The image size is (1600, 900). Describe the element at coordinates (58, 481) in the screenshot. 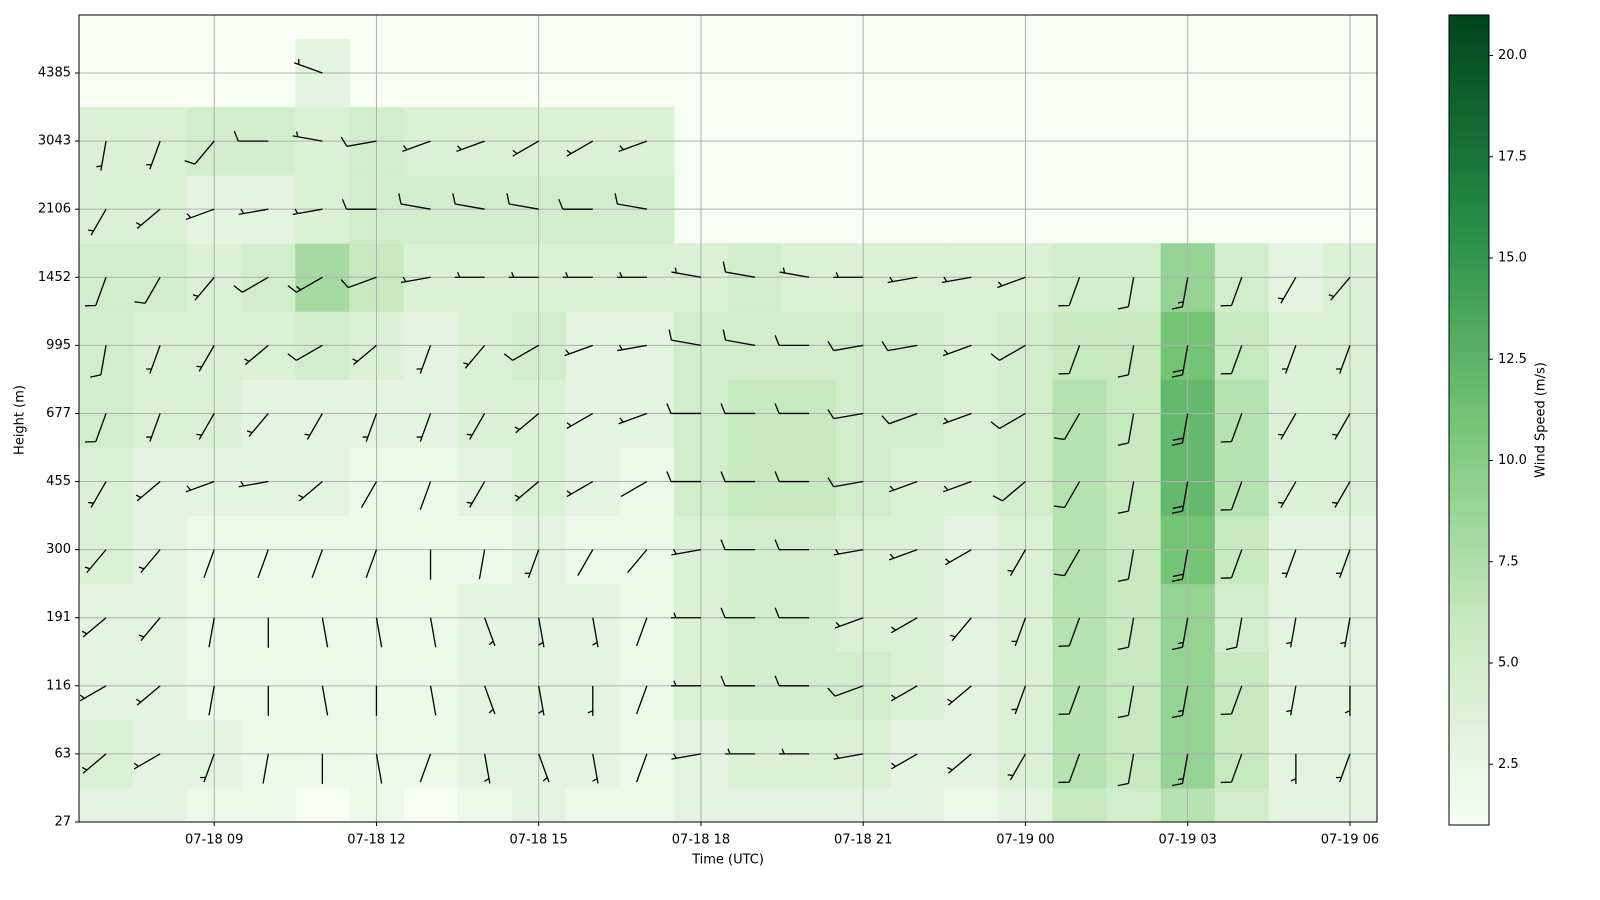

I see `y-tick-label: 455` at that location.